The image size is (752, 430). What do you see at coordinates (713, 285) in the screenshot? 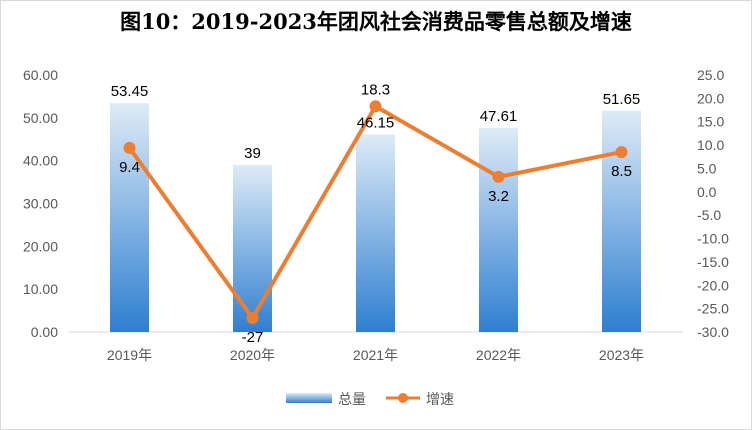
I see `right-axis-tick-label: -20.0` at bounding box center [713, 285].